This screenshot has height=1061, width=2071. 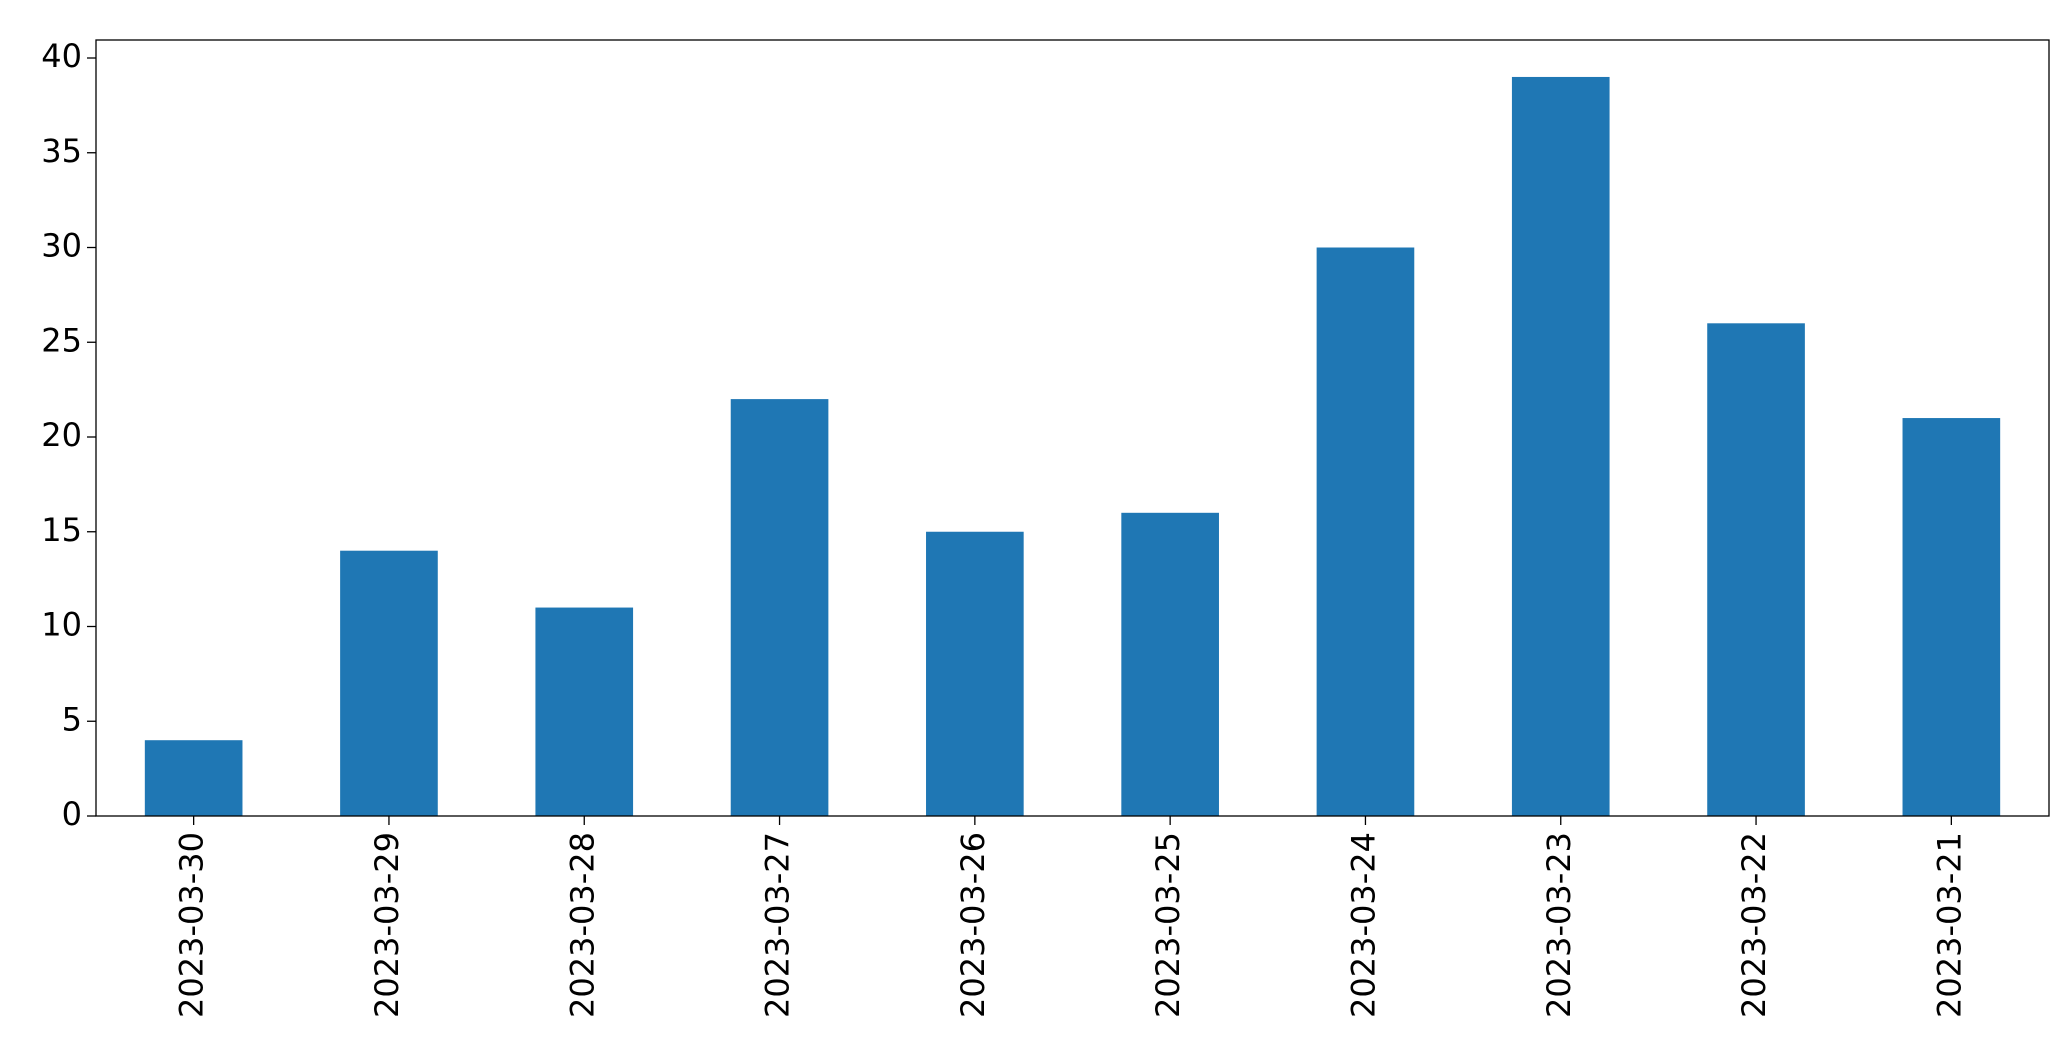 What do you see at coordinates (61, 625) in the screenshot?
I see `y-tick-label: 10` at bounding box center [61, 625].